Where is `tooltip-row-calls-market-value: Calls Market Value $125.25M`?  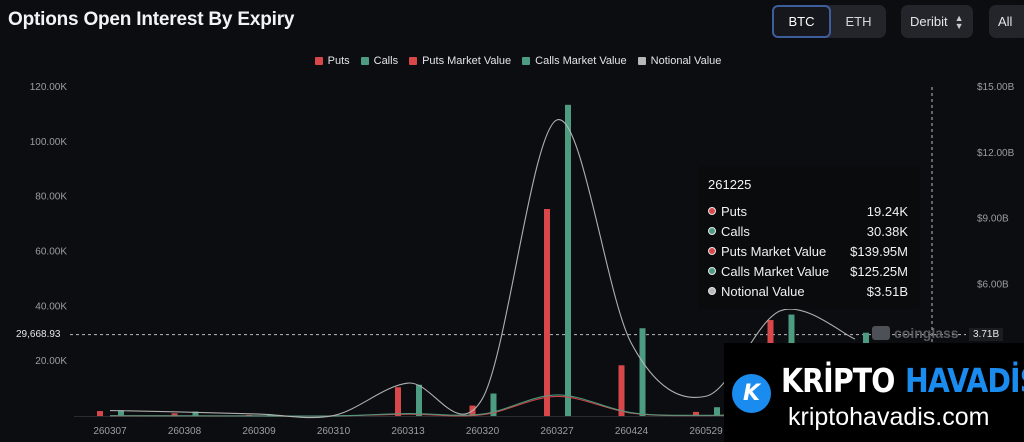 tooltip-row-calls-market-value: Calls Market Value $125.25M is located at coordinates (808, 271).